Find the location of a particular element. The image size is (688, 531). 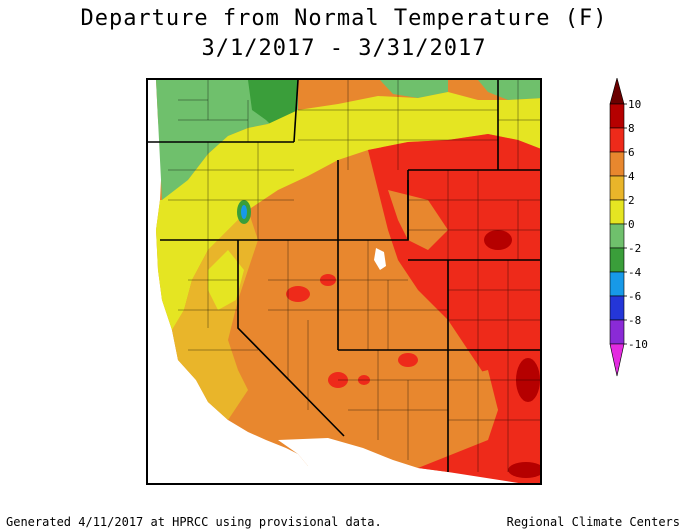

wyoming-orange-pocket is located at coordinates (418, 220).